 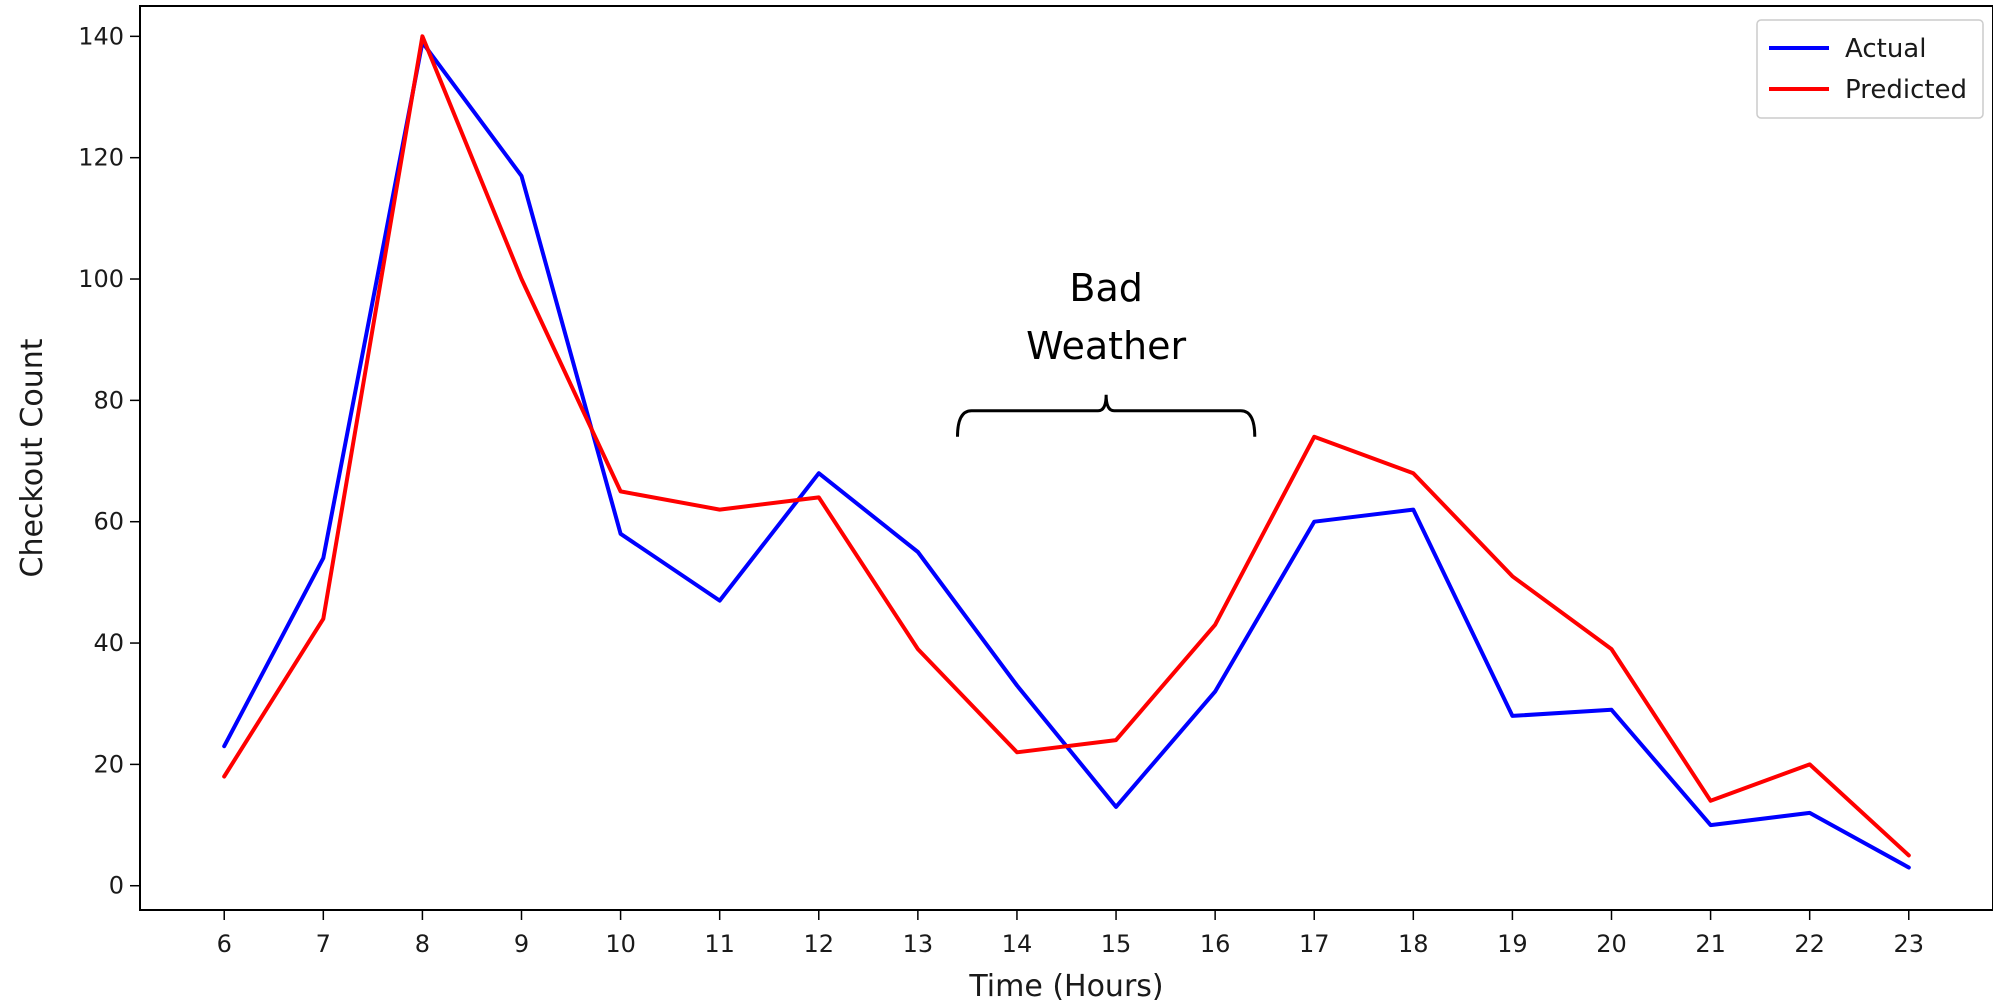 What do you see at coordinates (1106, 346) in the screenshot?
I see `annotation-text: Weather` at bounding box center [1106, 346].